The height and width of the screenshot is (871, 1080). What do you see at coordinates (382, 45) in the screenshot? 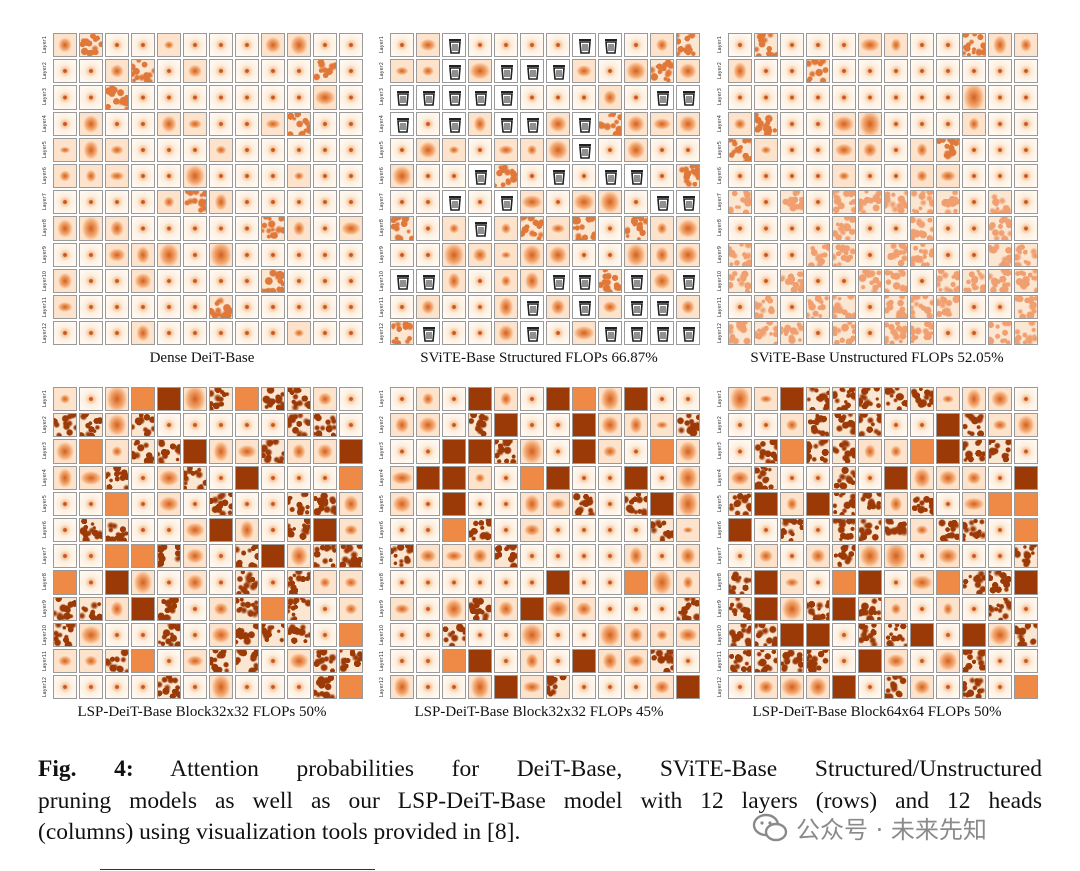
I see `layer-label: Layer1` at bounding box center [382, 45].